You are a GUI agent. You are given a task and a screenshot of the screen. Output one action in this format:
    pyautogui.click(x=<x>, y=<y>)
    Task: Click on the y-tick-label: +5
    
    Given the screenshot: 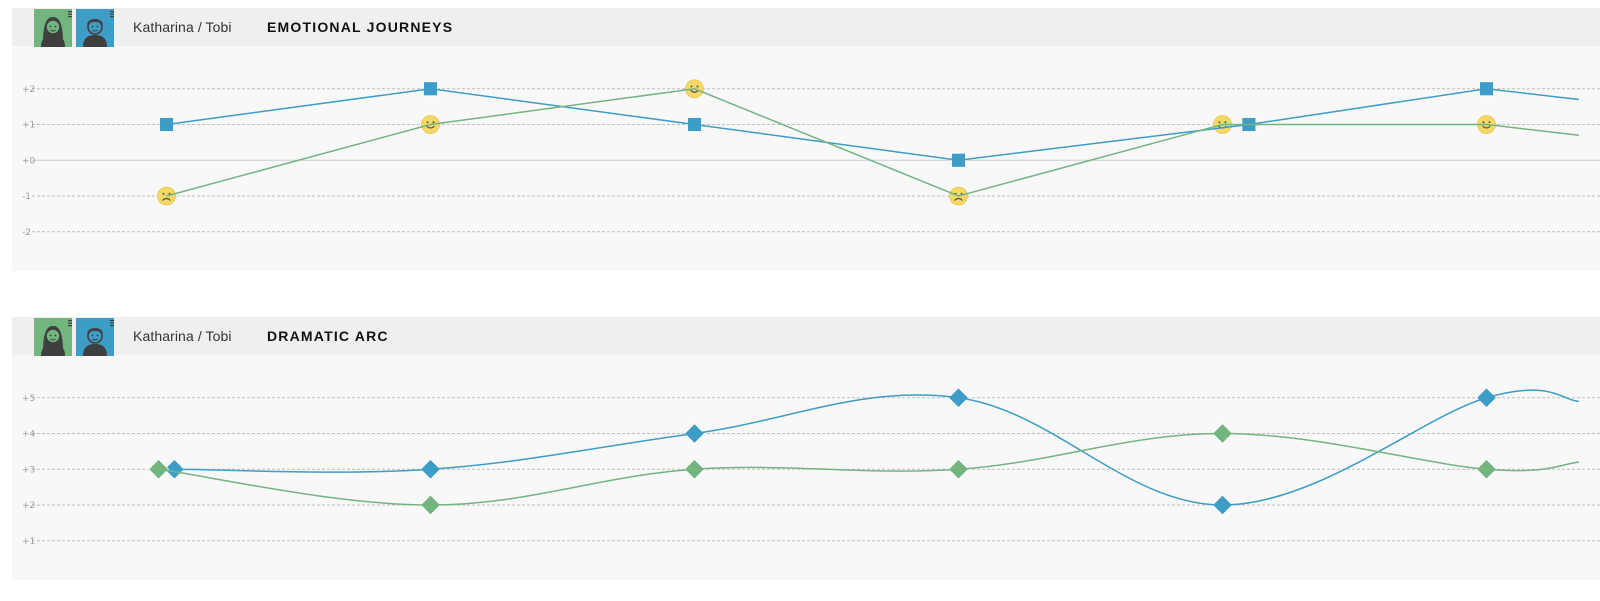 What is the action you would take?
    pyautogui.click(x=28, y=399)
    